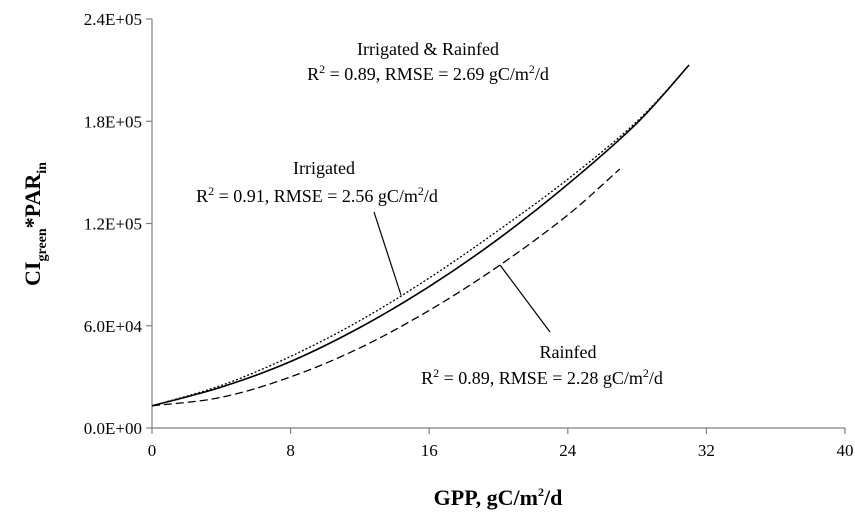 This screenshot has width=855, height=521. I want to click on y-tick-label: 1.8E+05, so click(113, 121).